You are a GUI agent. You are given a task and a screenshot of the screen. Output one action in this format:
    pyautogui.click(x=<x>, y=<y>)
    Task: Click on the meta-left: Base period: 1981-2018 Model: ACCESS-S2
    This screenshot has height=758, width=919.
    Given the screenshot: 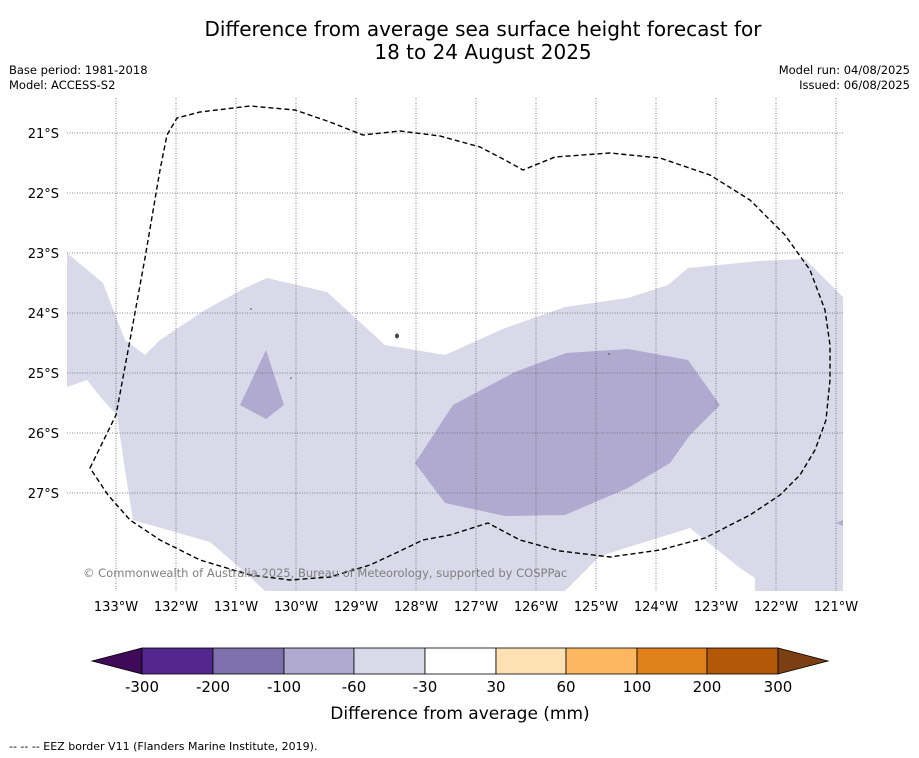 What is the action you would take?
    pyautogui.click(x=78, y=78)
    